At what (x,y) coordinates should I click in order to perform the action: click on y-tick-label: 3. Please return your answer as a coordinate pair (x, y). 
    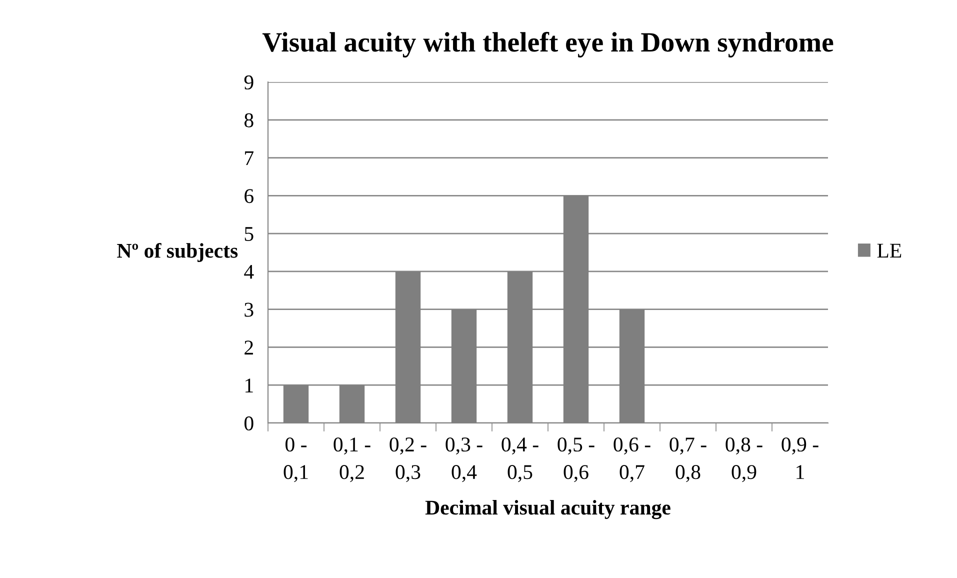
    Looking at the image, I should click on (249, 309).